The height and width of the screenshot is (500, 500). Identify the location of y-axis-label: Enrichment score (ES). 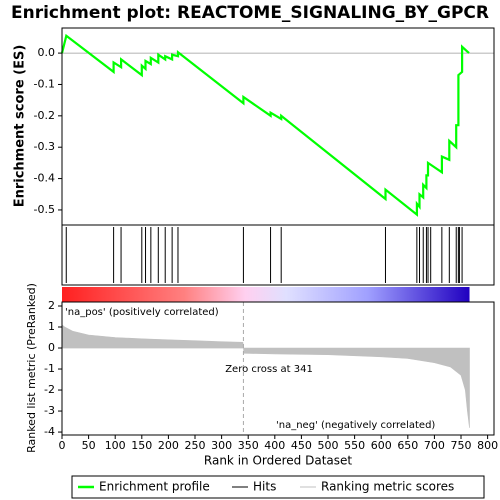
(20, 126).